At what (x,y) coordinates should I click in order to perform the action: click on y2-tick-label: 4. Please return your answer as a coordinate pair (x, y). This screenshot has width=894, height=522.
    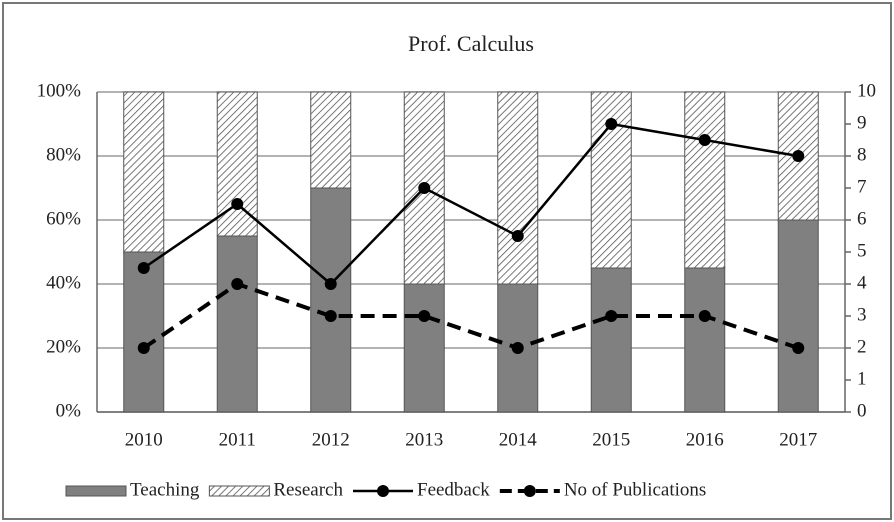
    Looking at the image, I should click on (862, 282).